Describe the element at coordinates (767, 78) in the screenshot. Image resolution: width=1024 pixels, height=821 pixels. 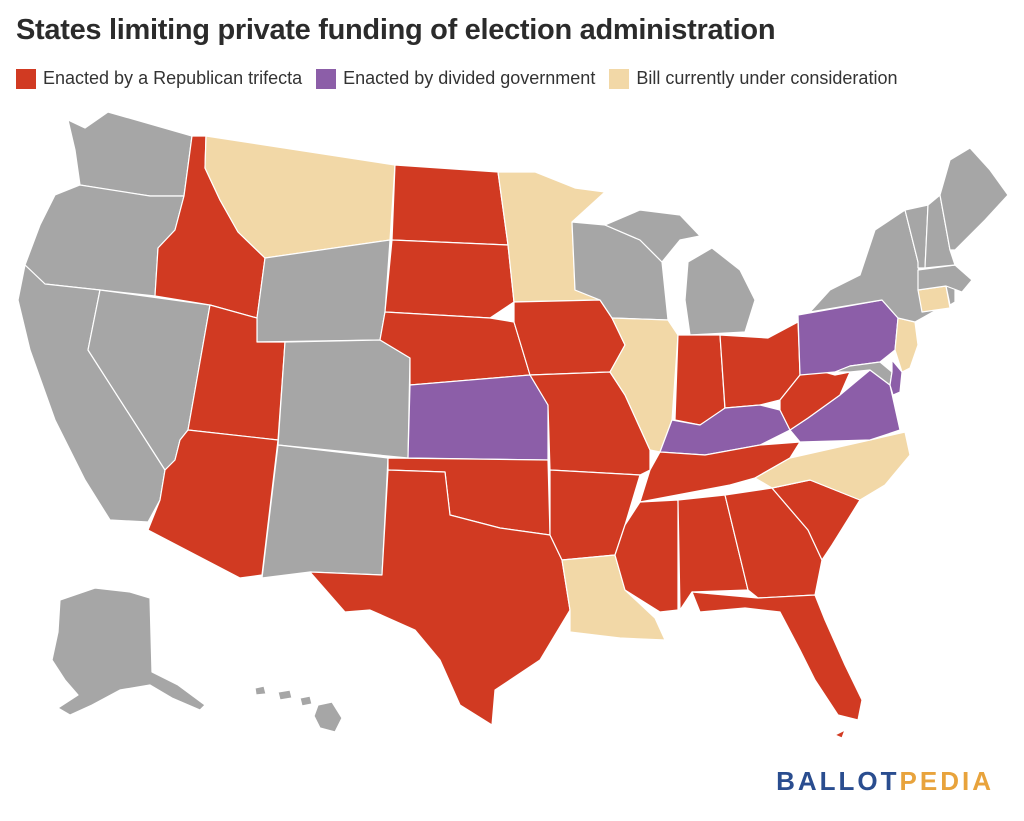
I see `legend-label-pending: Bill currently under consideration` at that location.